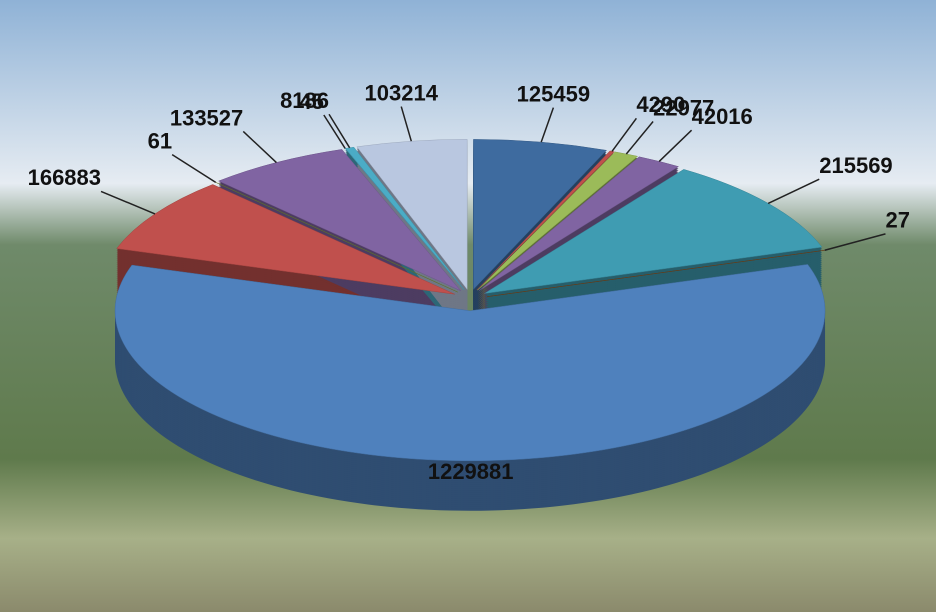 The image size is (936, 612). What do you see at coordinates (64, 177) in the screenshot?
I see `data-label: 166883` at bounding box center [64, 177].